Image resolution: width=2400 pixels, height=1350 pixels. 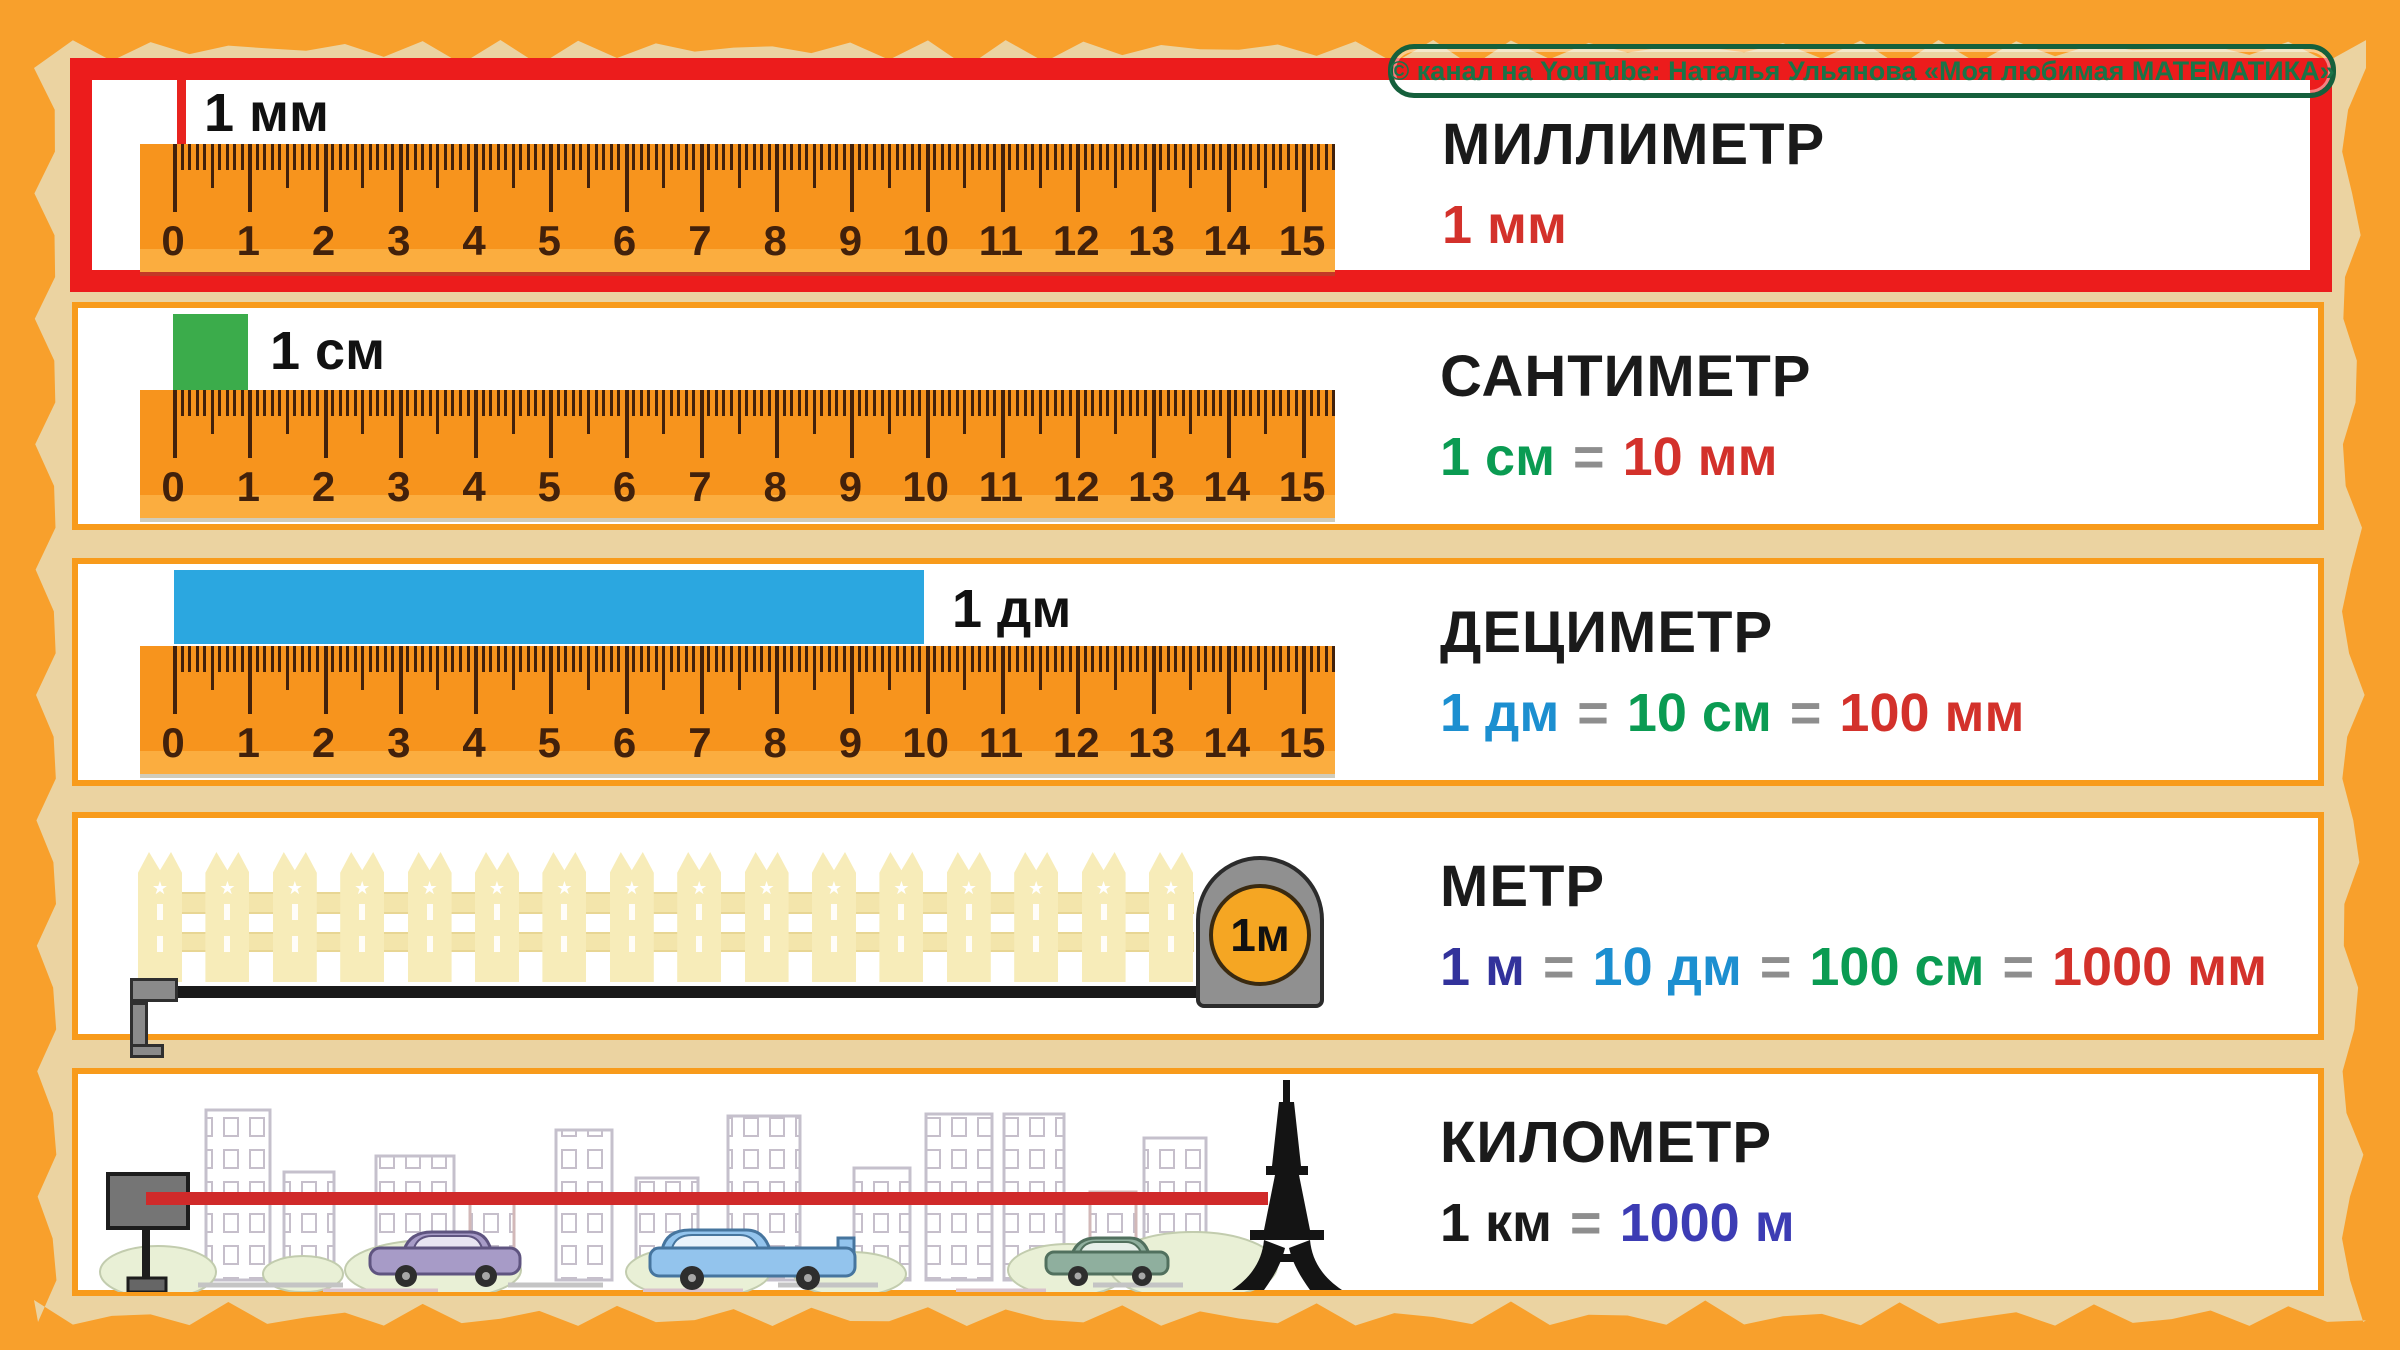 What do you see at coordinates (1500, 713) in the screenshot?
I see `equation-term: 1 дм` at bounding box center [1500, 713].